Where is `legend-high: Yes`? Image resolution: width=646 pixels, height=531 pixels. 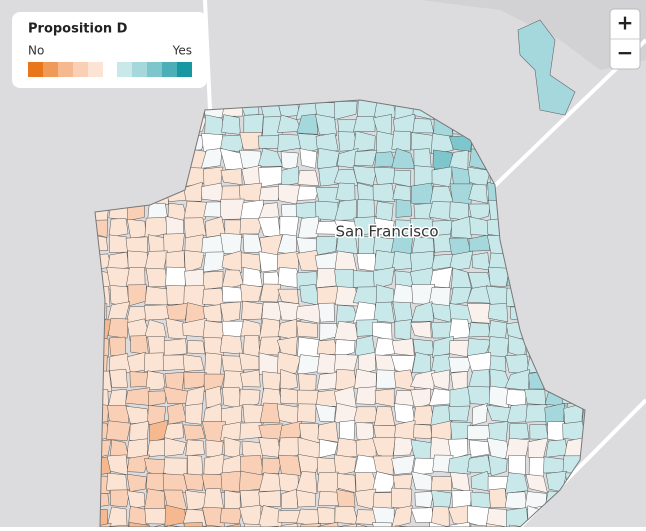
legend-high: Yes is located at coordinates (182, 51).